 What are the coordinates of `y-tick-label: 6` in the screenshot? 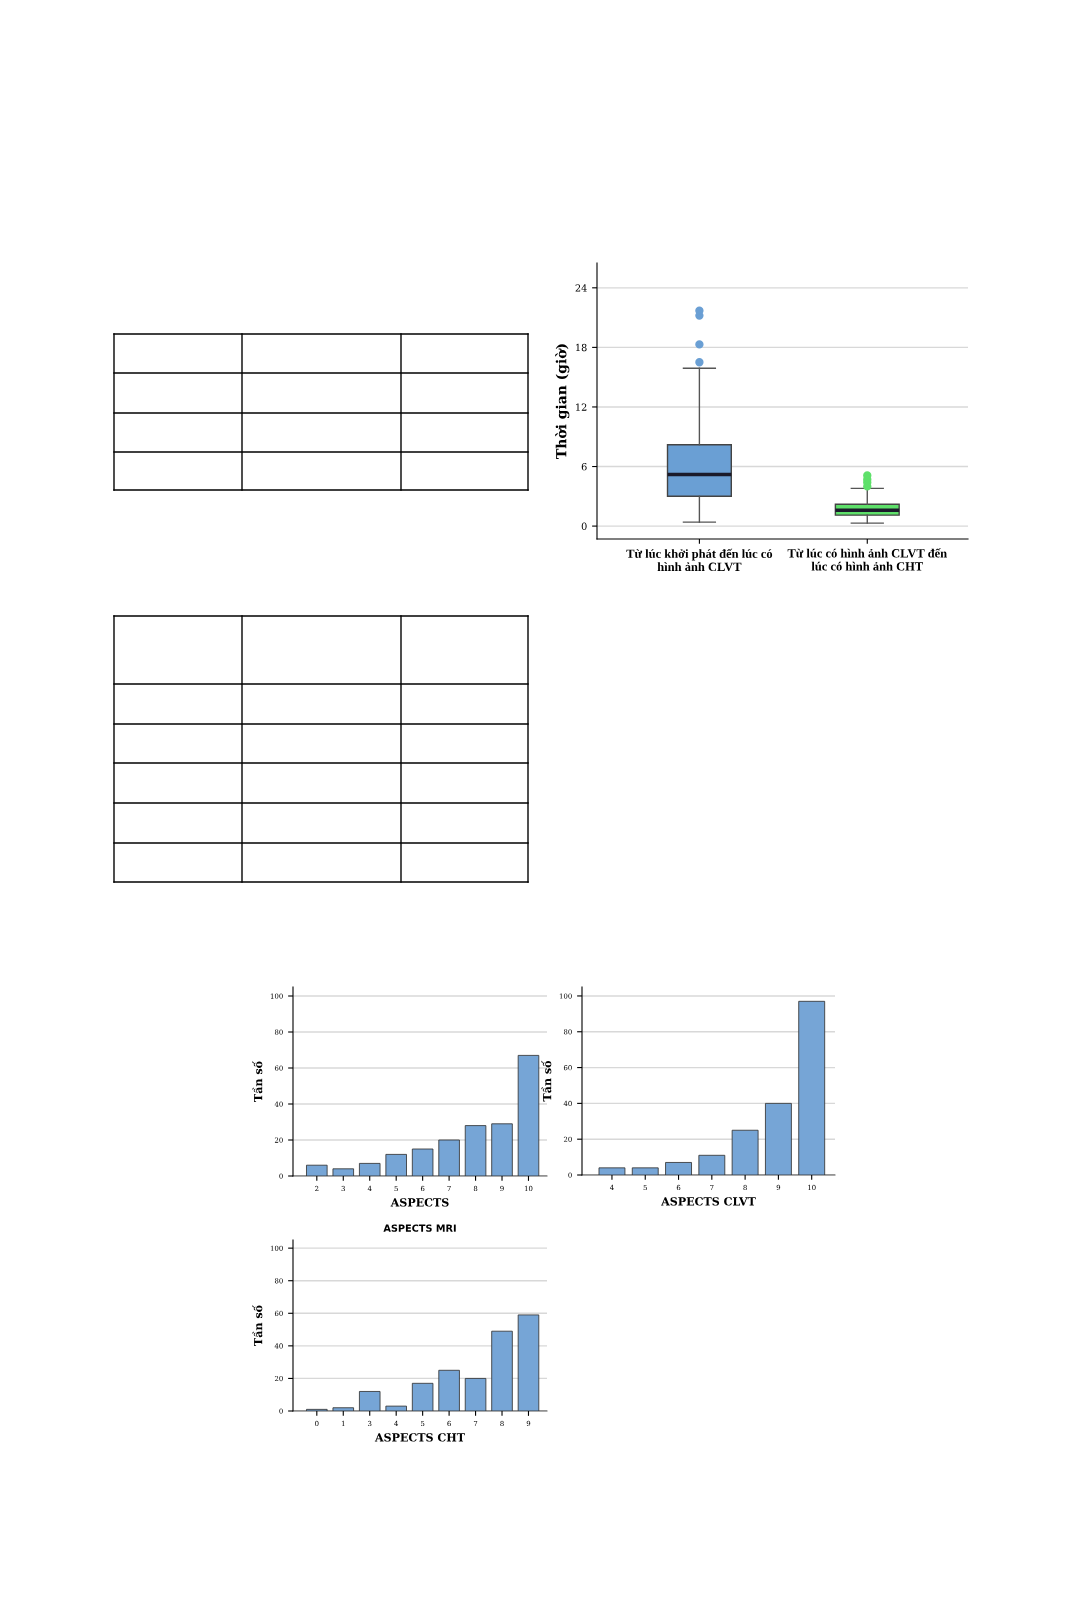 It's located at (584, 467).